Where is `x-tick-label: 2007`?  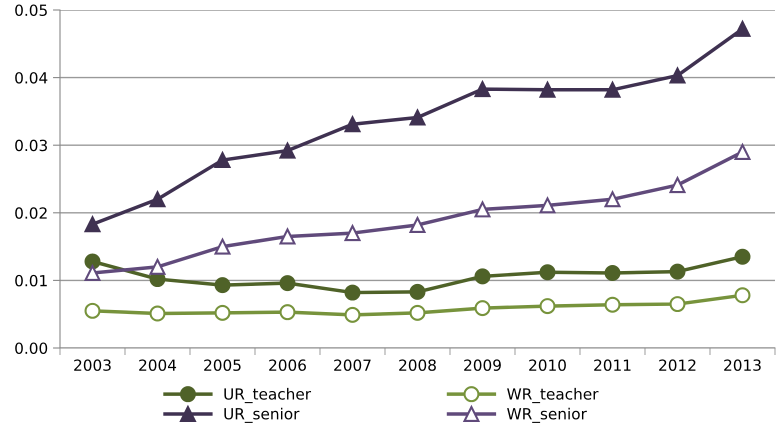 x-tick-label: 2007 is located at coordinates (352, 365).